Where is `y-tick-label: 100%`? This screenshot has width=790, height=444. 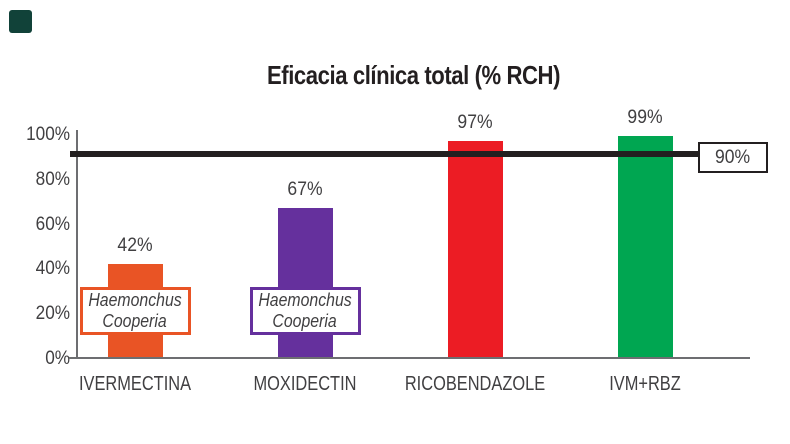 y-tick-label: 100% is located at coordinates (48, 134).